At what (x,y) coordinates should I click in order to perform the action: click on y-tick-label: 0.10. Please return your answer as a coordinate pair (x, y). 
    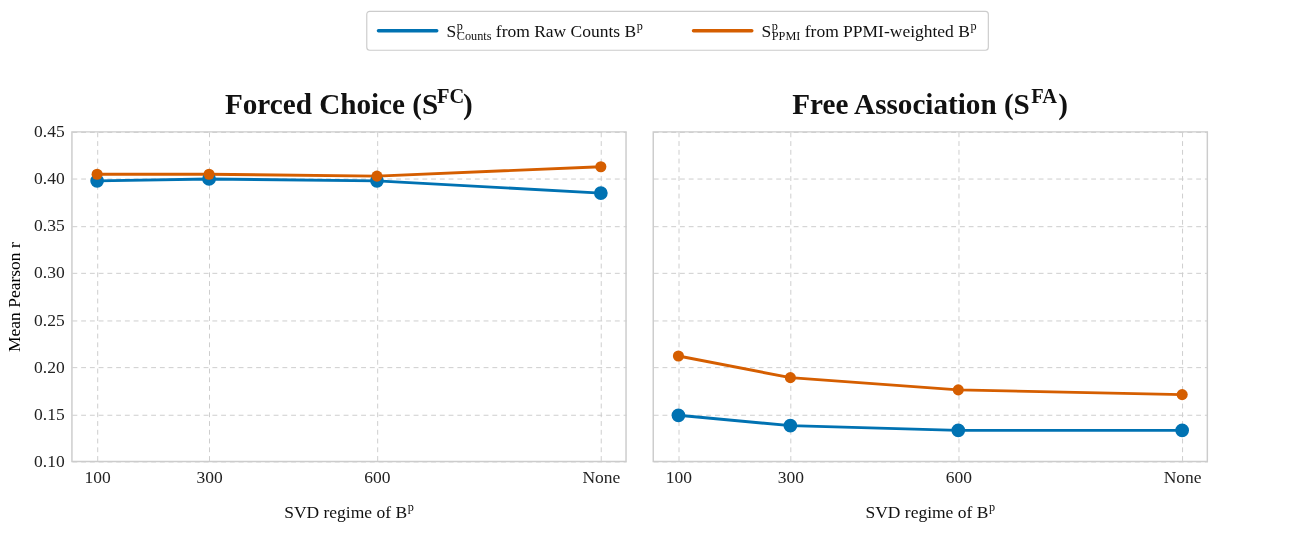
    Looking at the image, I should click on (49, 460).